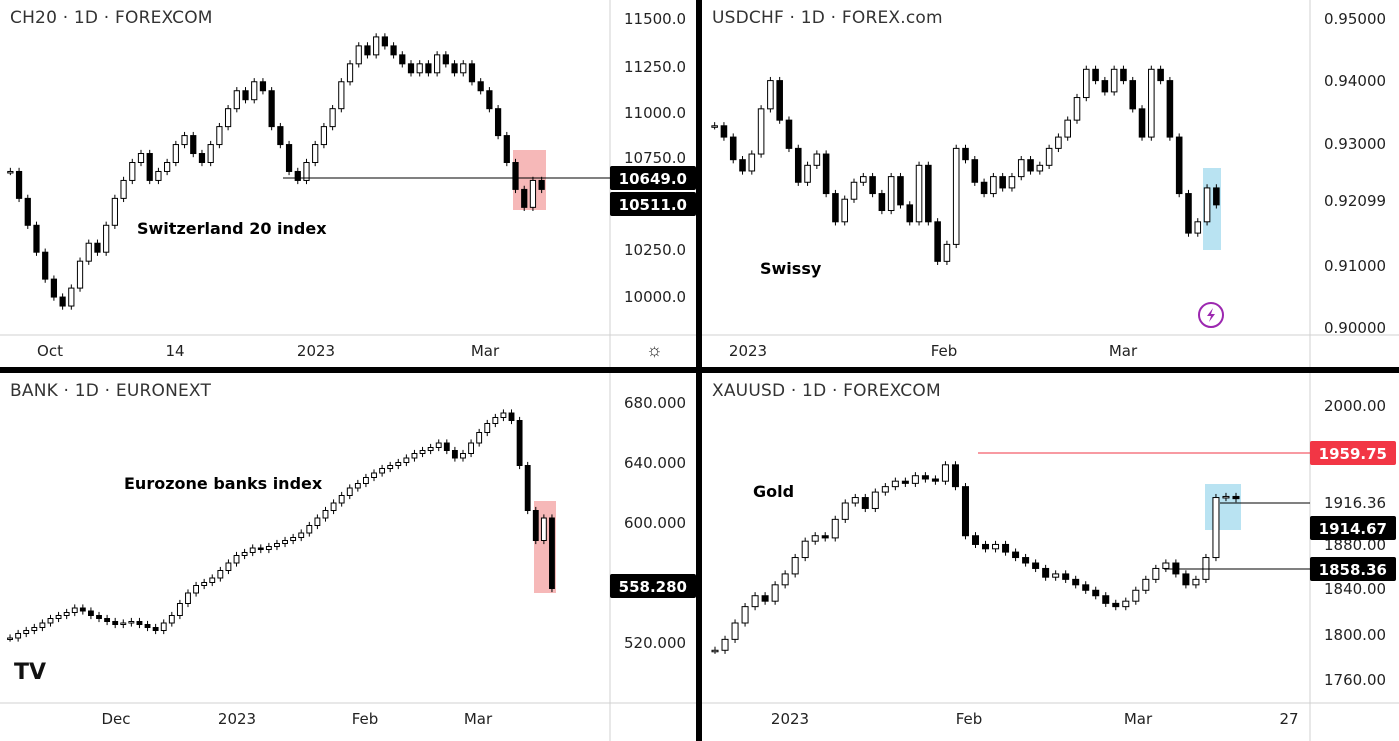  Describe the element at coordinates (1355, 545) in the screenshot. I see `y-tick-label: 1880.00` at that location.